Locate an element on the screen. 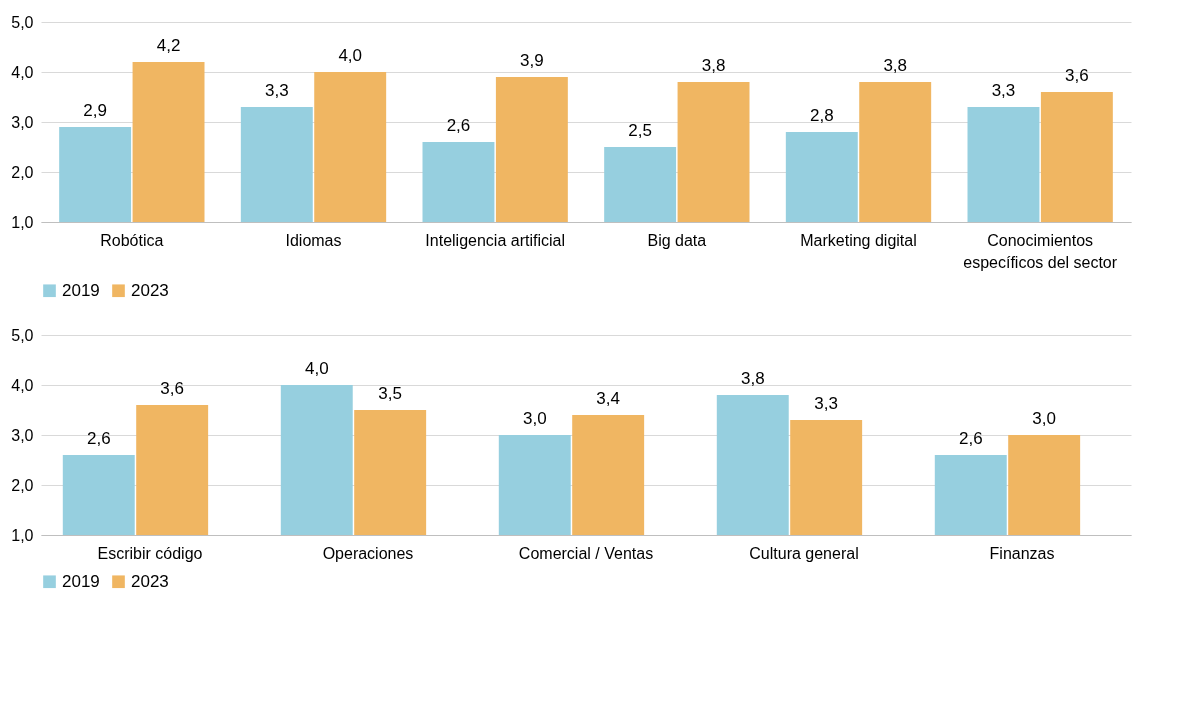 Image resolution: width=1180 pixels, height=720 pixels. data-label: 3,5 is located at coordinates (390, 393).